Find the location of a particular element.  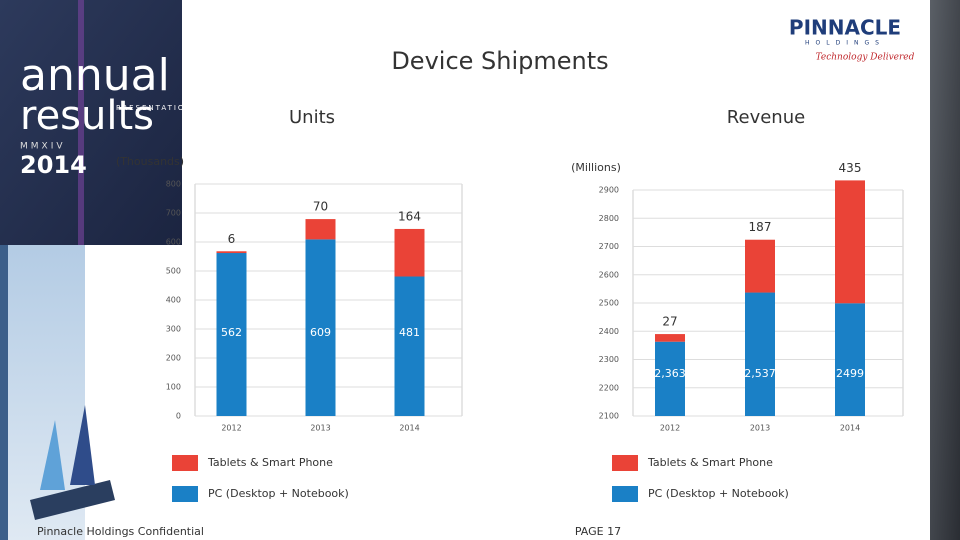

y-tick-label: 800 is located at coordinates (173, 184).